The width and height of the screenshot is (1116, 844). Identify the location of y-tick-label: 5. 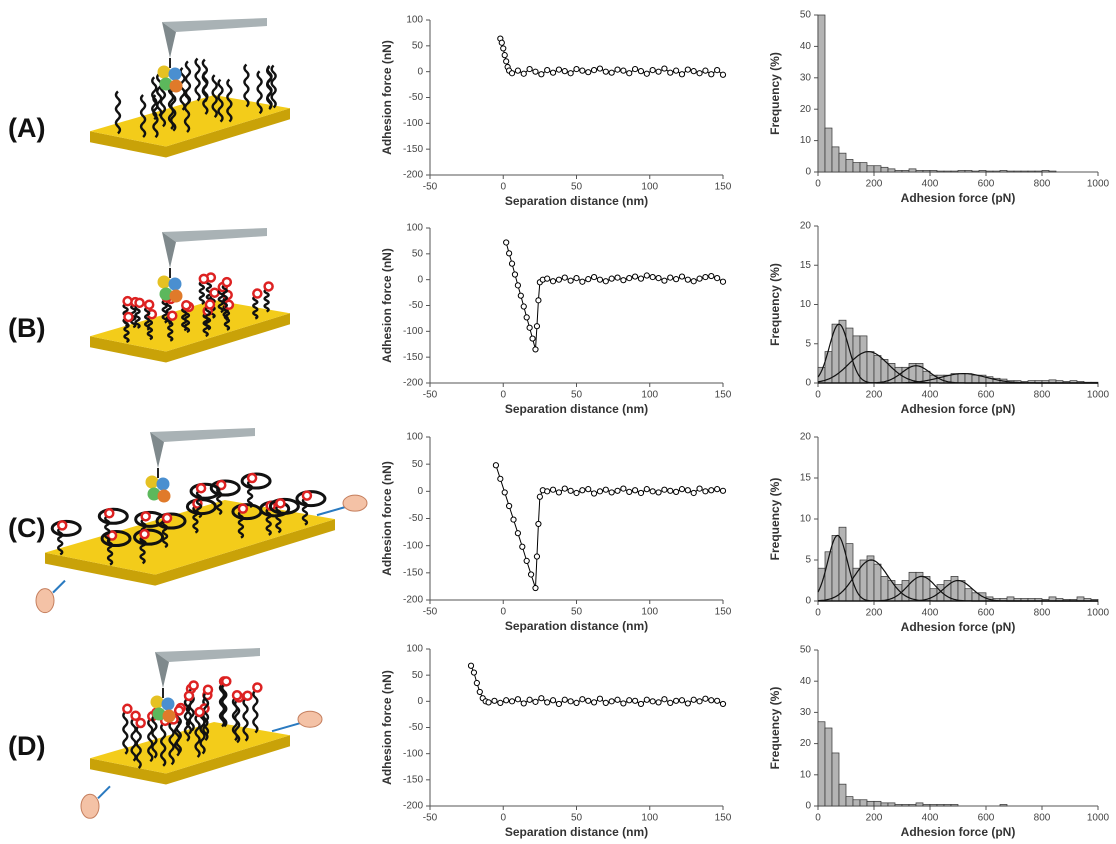
(808, 560).